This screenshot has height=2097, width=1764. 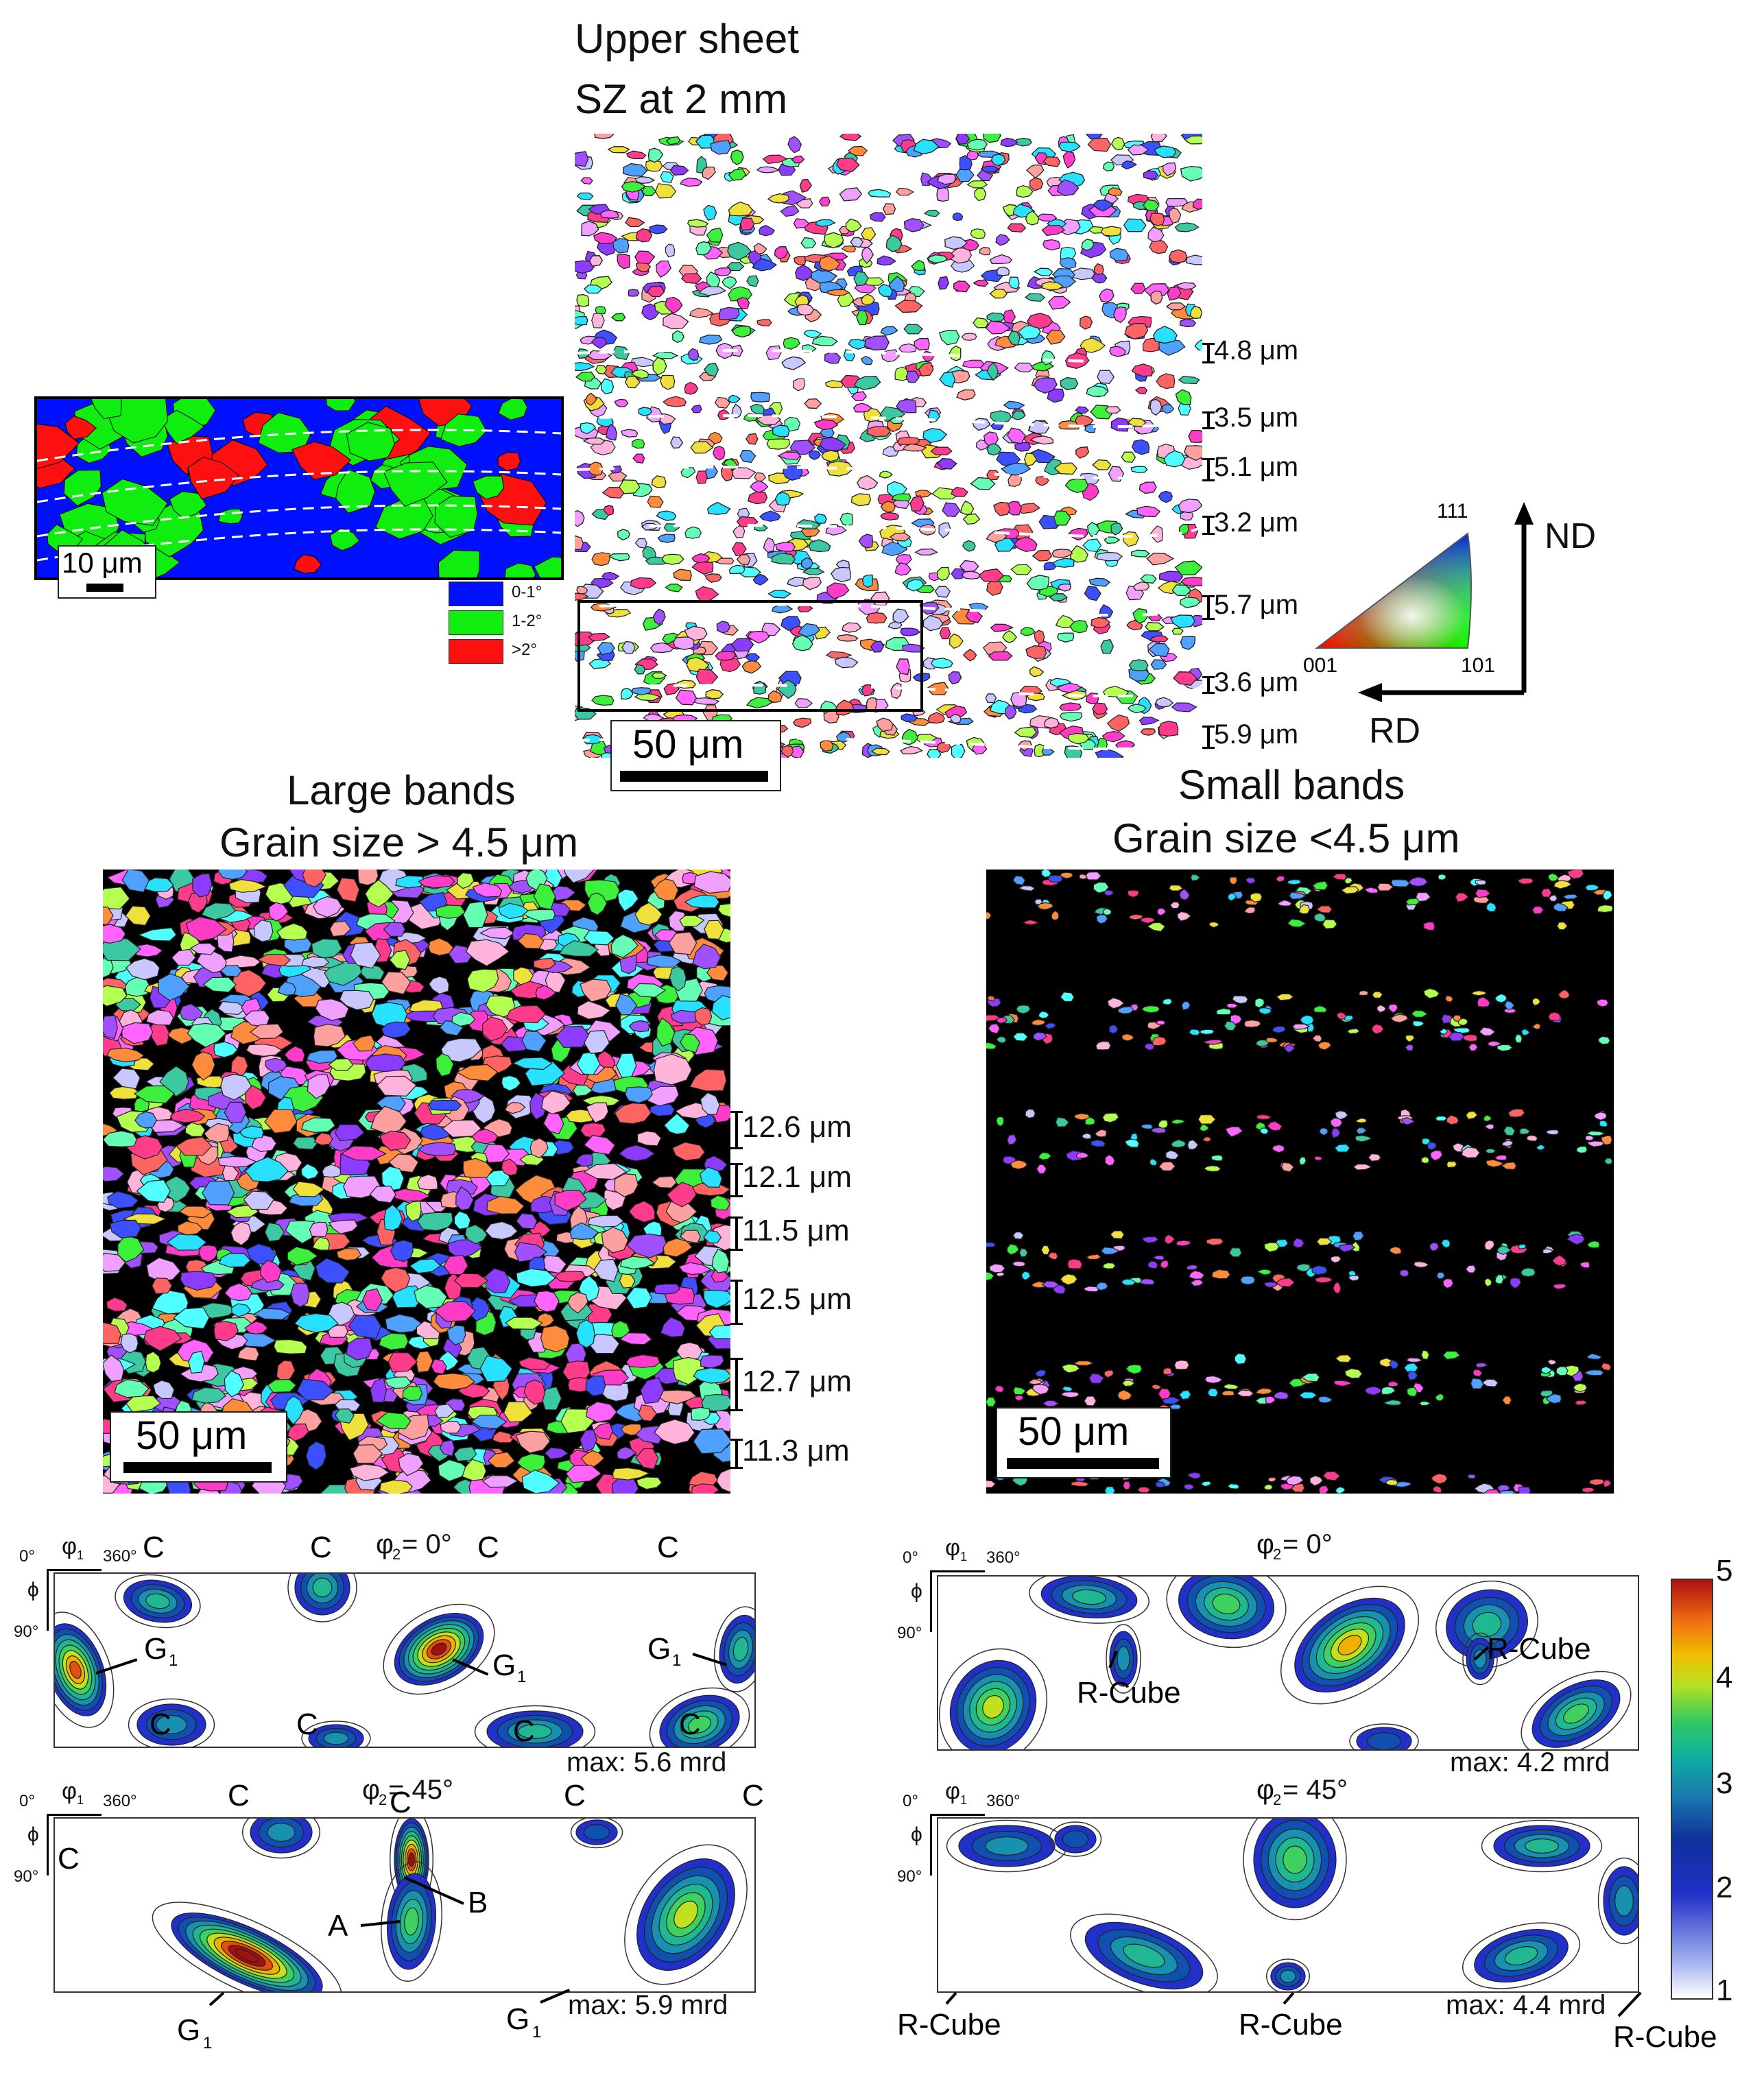 What do you see at coordinates (399, 842) in the screenshot?
I see `large-title-line2: Grain size > 4.5 μm` at bounding box center [399, 842].